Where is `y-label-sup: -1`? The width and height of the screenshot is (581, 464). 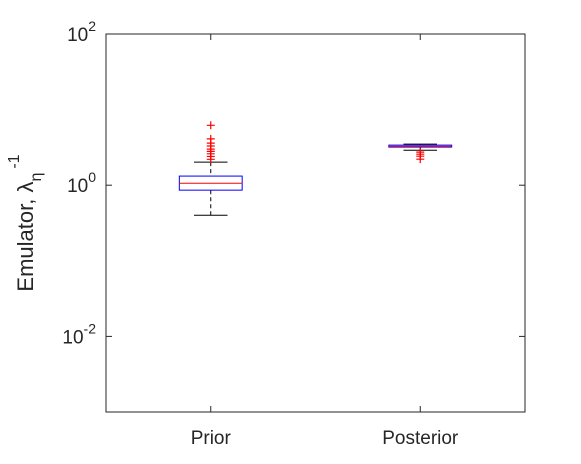 y-label-sup: -1 is located at coordinates (14, 161).